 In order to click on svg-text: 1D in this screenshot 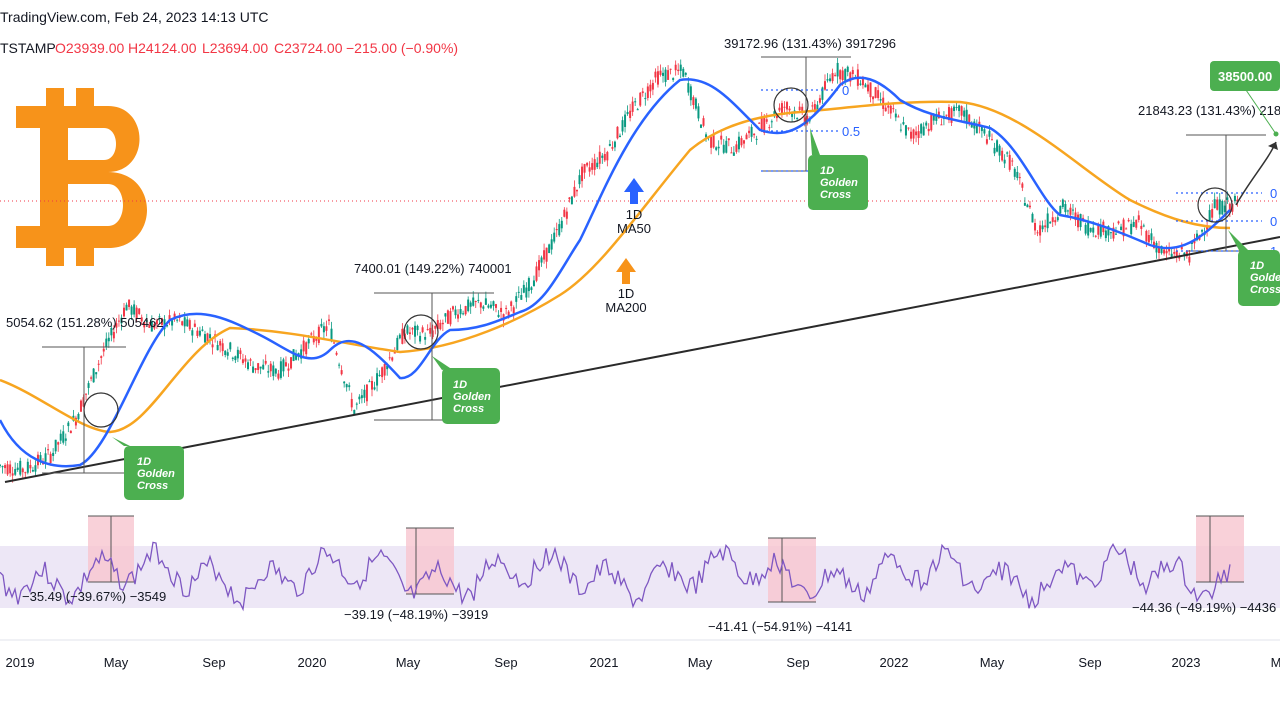, I will do `click(827, 171)`.